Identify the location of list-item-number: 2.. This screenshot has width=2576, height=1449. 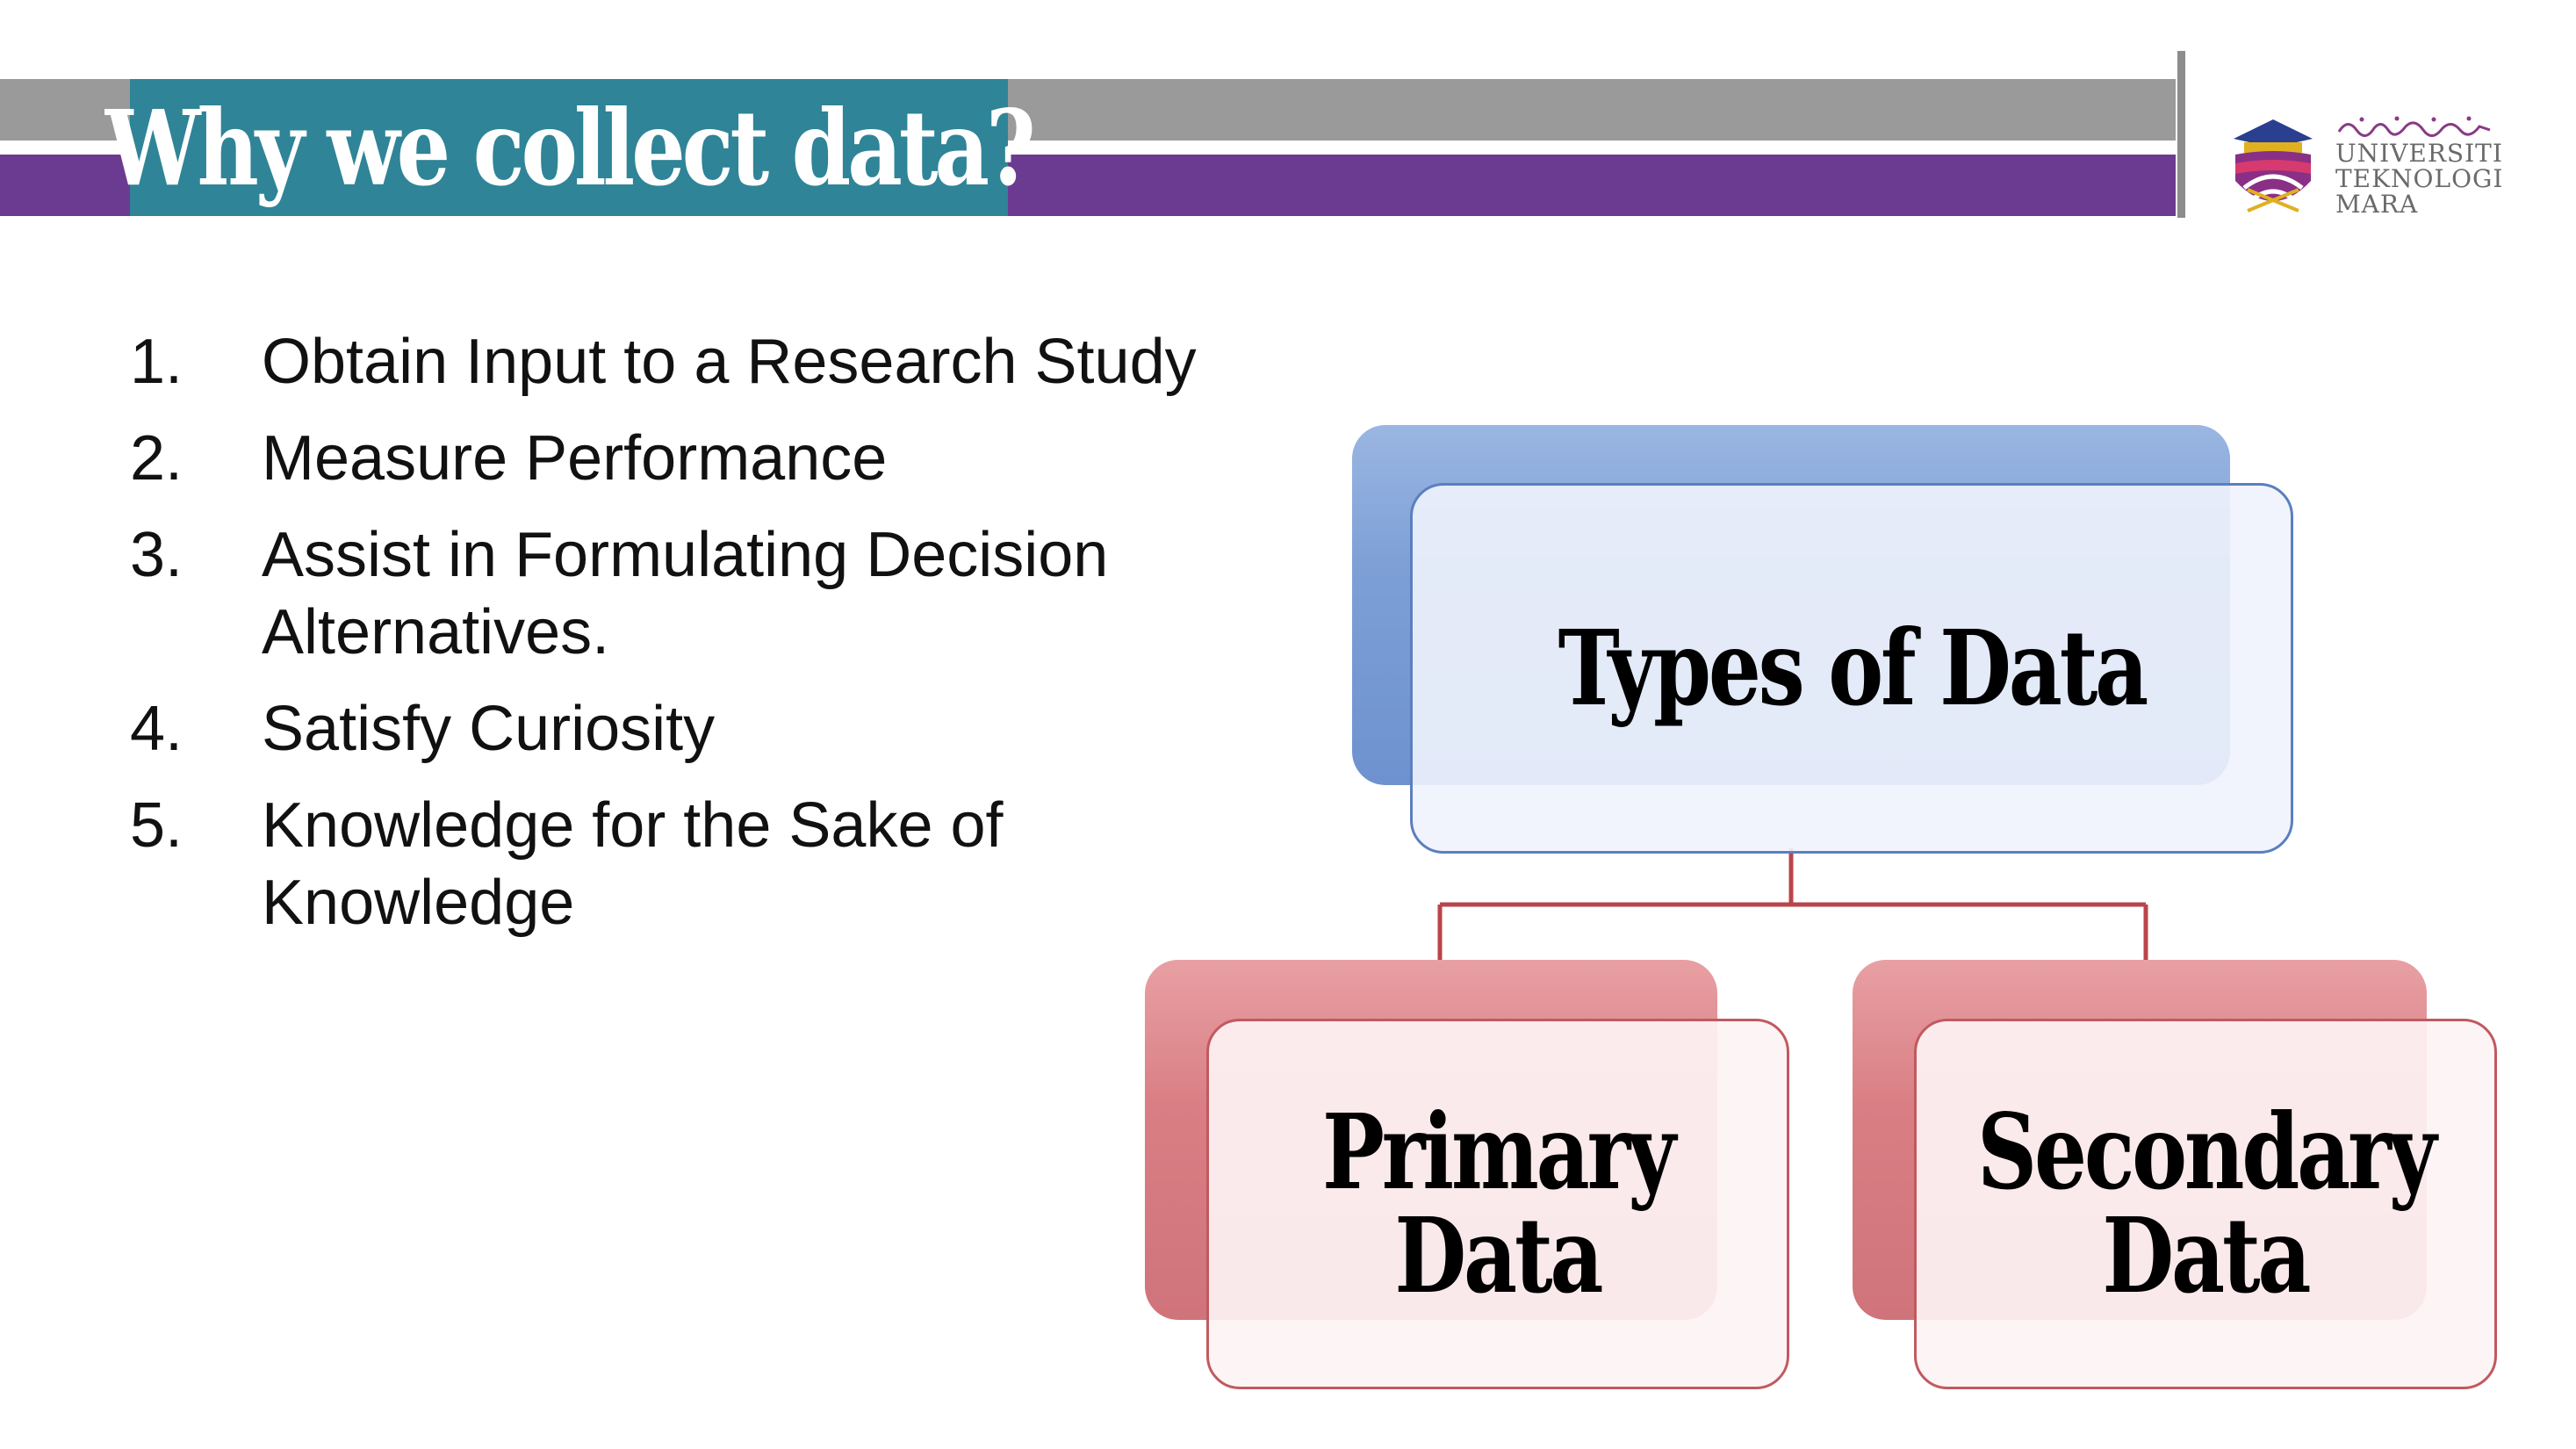
(156, 459).